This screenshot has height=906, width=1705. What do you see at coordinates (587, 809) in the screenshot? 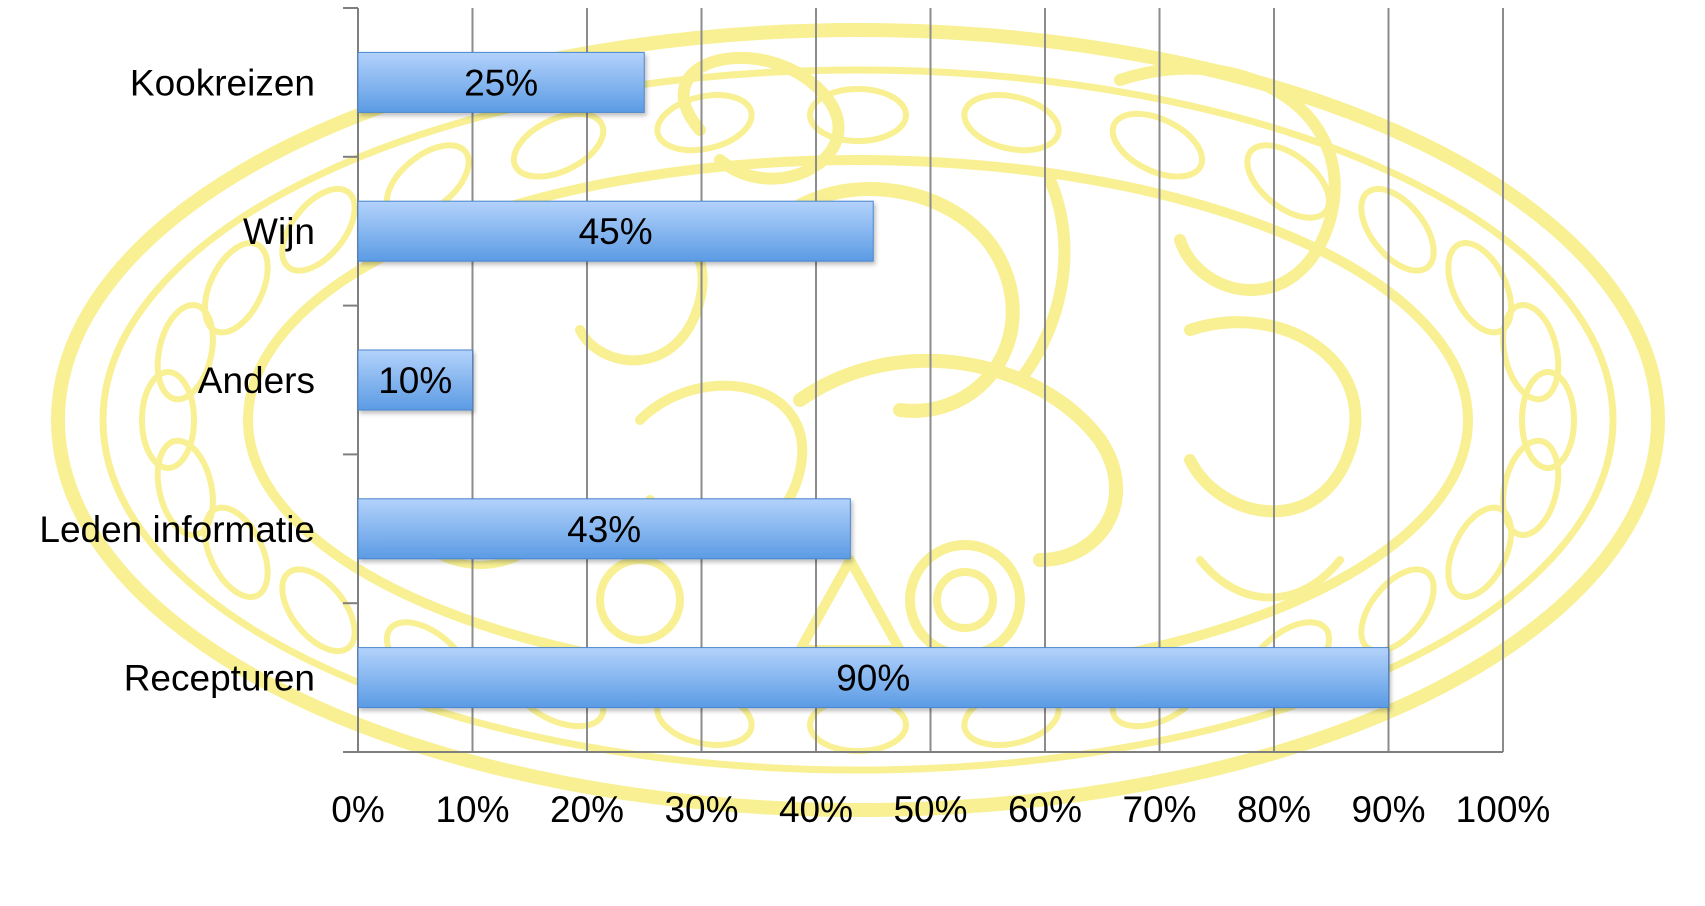
I see `x-tick-label: 20%` at bounding box center [587, 809].